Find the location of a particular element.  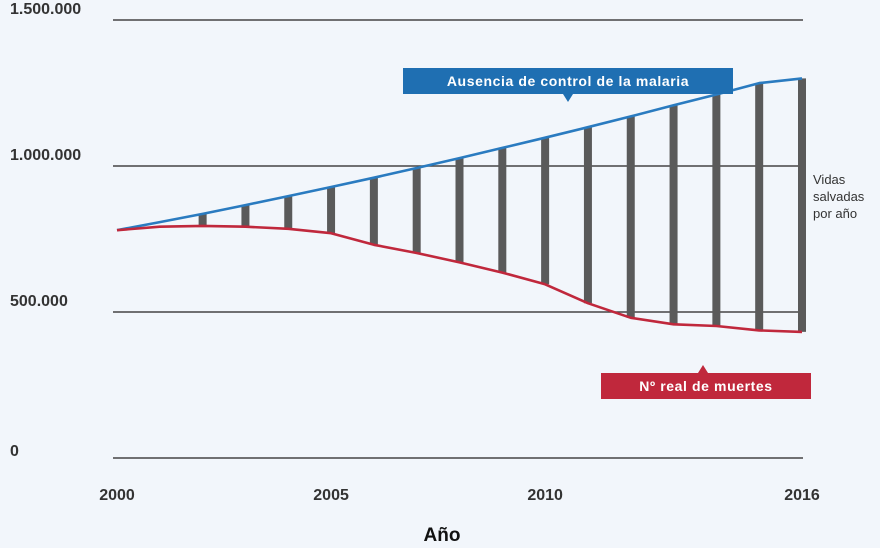

y-tick-label: 1.000.000 is located at coordinates (45, 155).